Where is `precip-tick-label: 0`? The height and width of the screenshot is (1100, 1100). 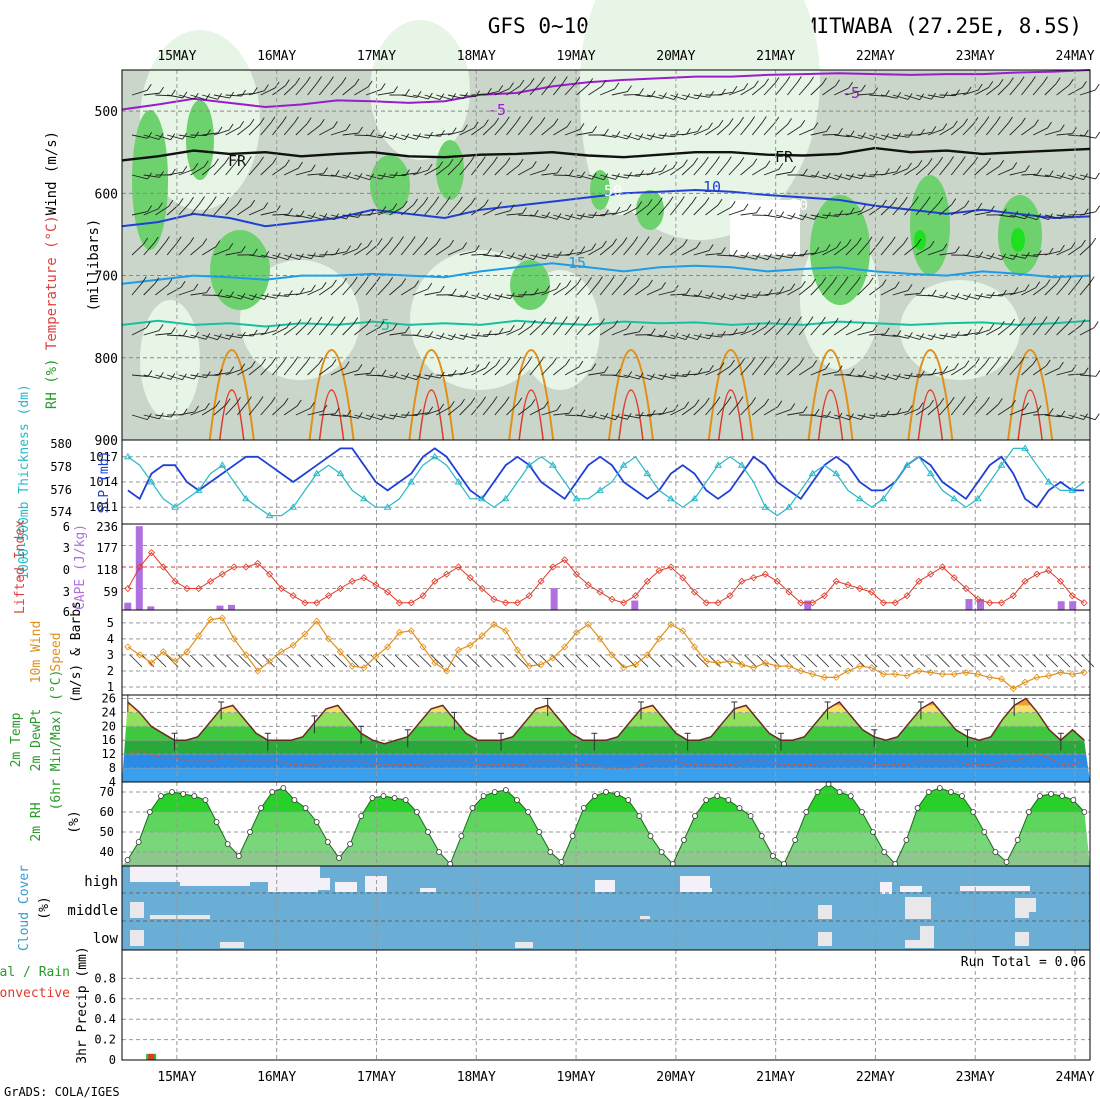
precip-tick-label: 0 is located at coordinates (112, 1060).